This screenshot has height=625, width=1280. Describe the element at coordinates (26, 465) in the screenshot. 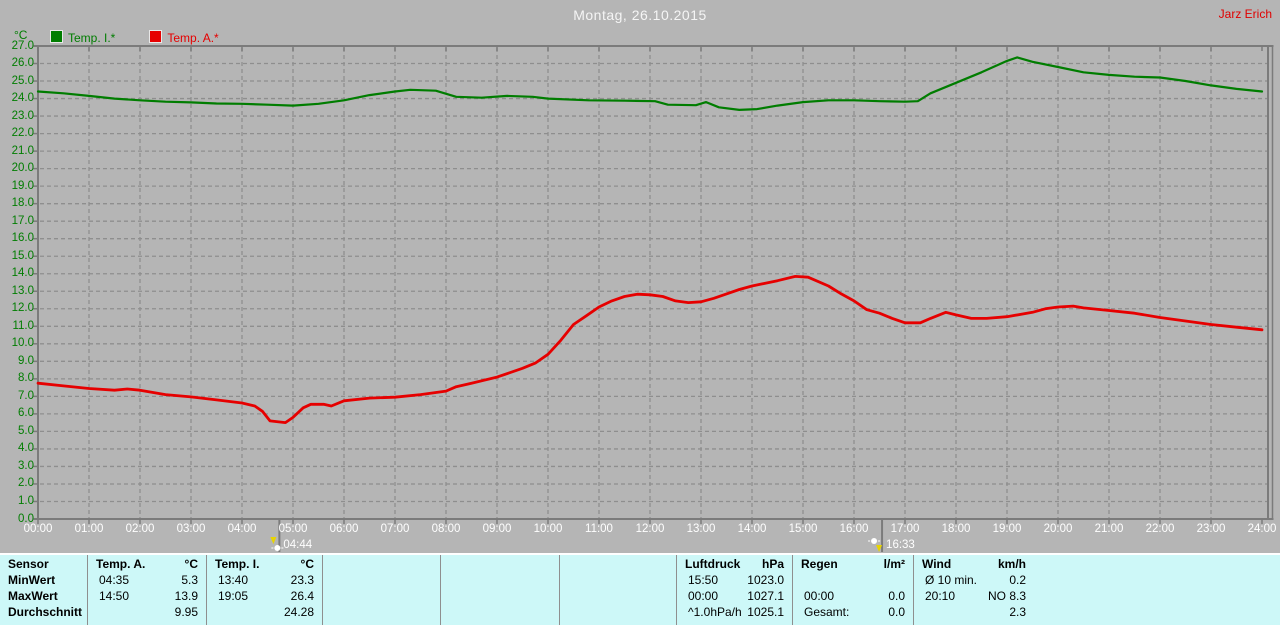

I see `y-tick-label: 3.0` at that location.